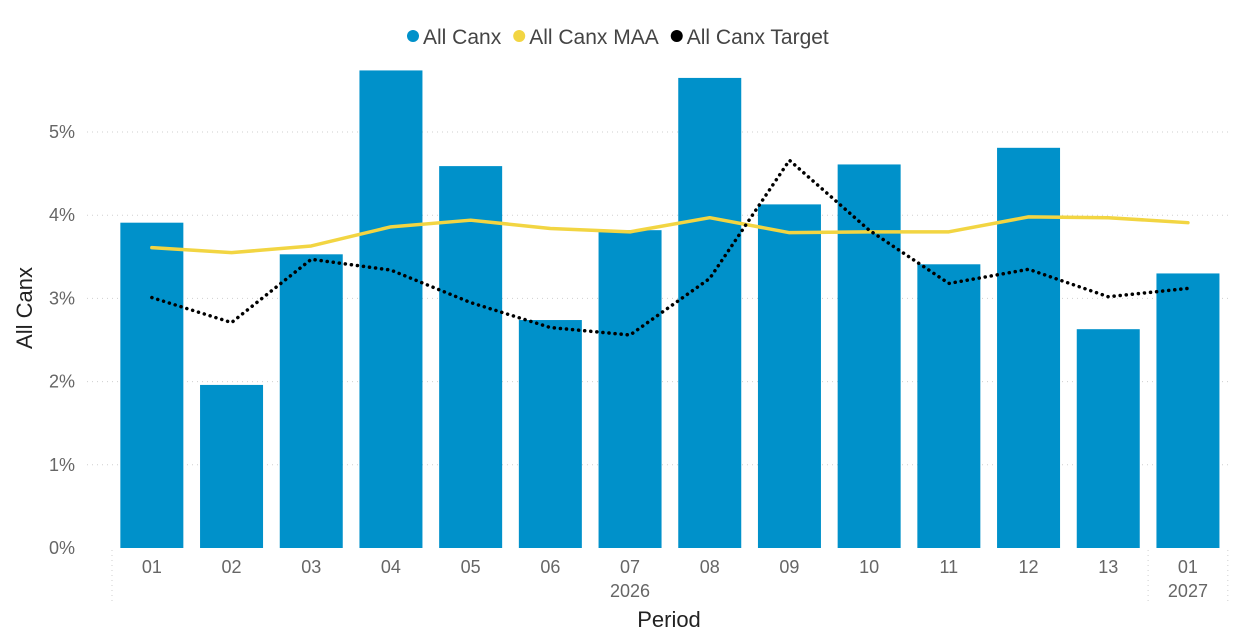 The image size is (1253, 644). Describe the element at coordinates (62, 340) in the screenshot. I see `y-axis-ticks: 0% 1% 2% 3% 4% 5%` at that location.